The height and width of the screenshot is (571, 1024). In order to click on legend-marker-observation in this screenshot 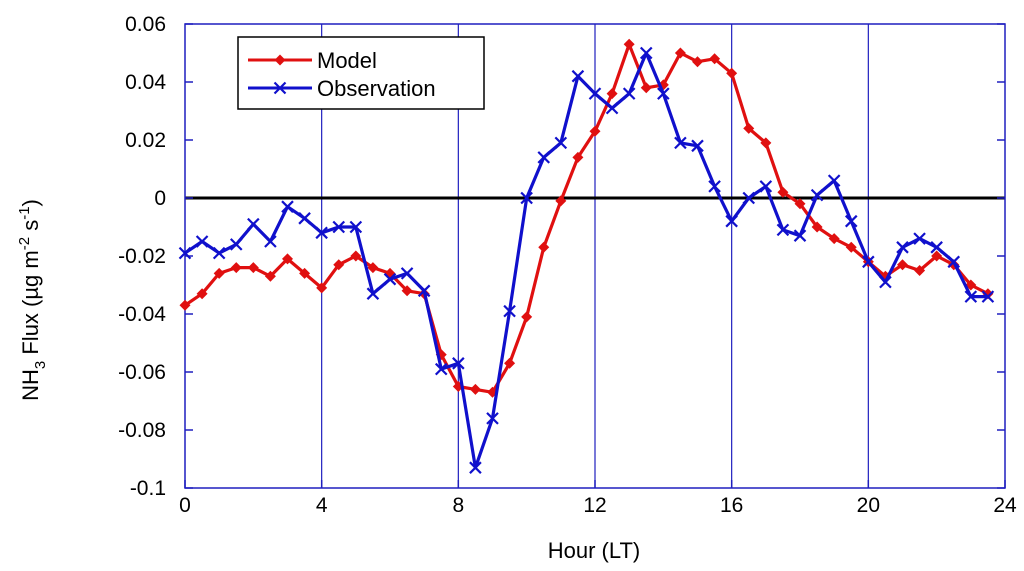, I will do `click(280, 88)`.